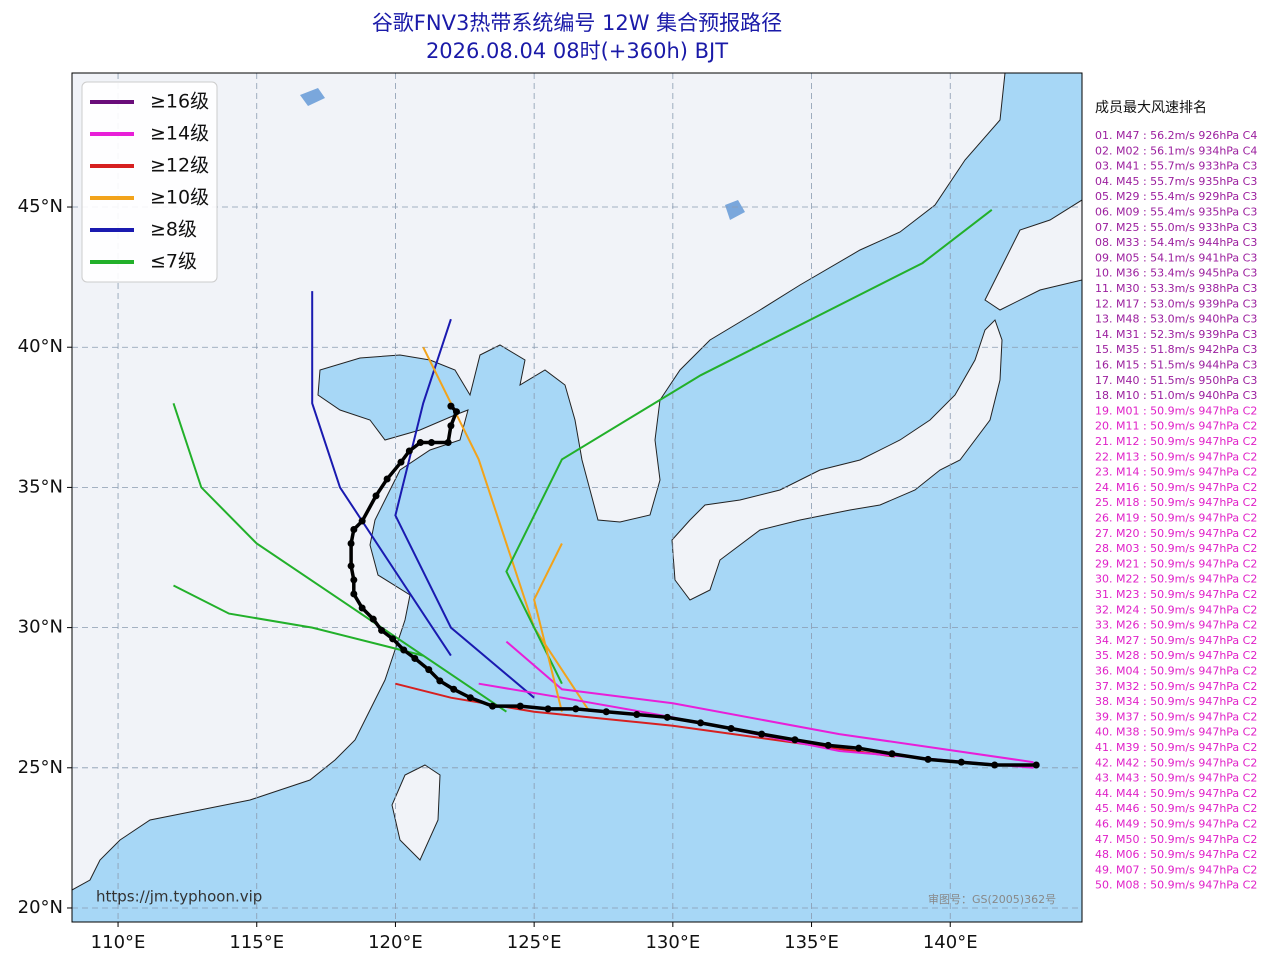  What do you see at coordinates (577, 51) in the screenshot?
I see `subtitle: 2026.08.04 08时(+360h) BJT` at bounding box center [577, 51].